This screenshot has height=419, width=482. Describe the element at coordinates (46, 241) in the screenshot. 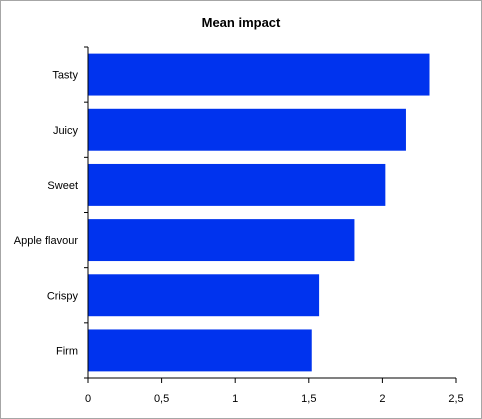

I see `category-label: Apple flavour` at that location.